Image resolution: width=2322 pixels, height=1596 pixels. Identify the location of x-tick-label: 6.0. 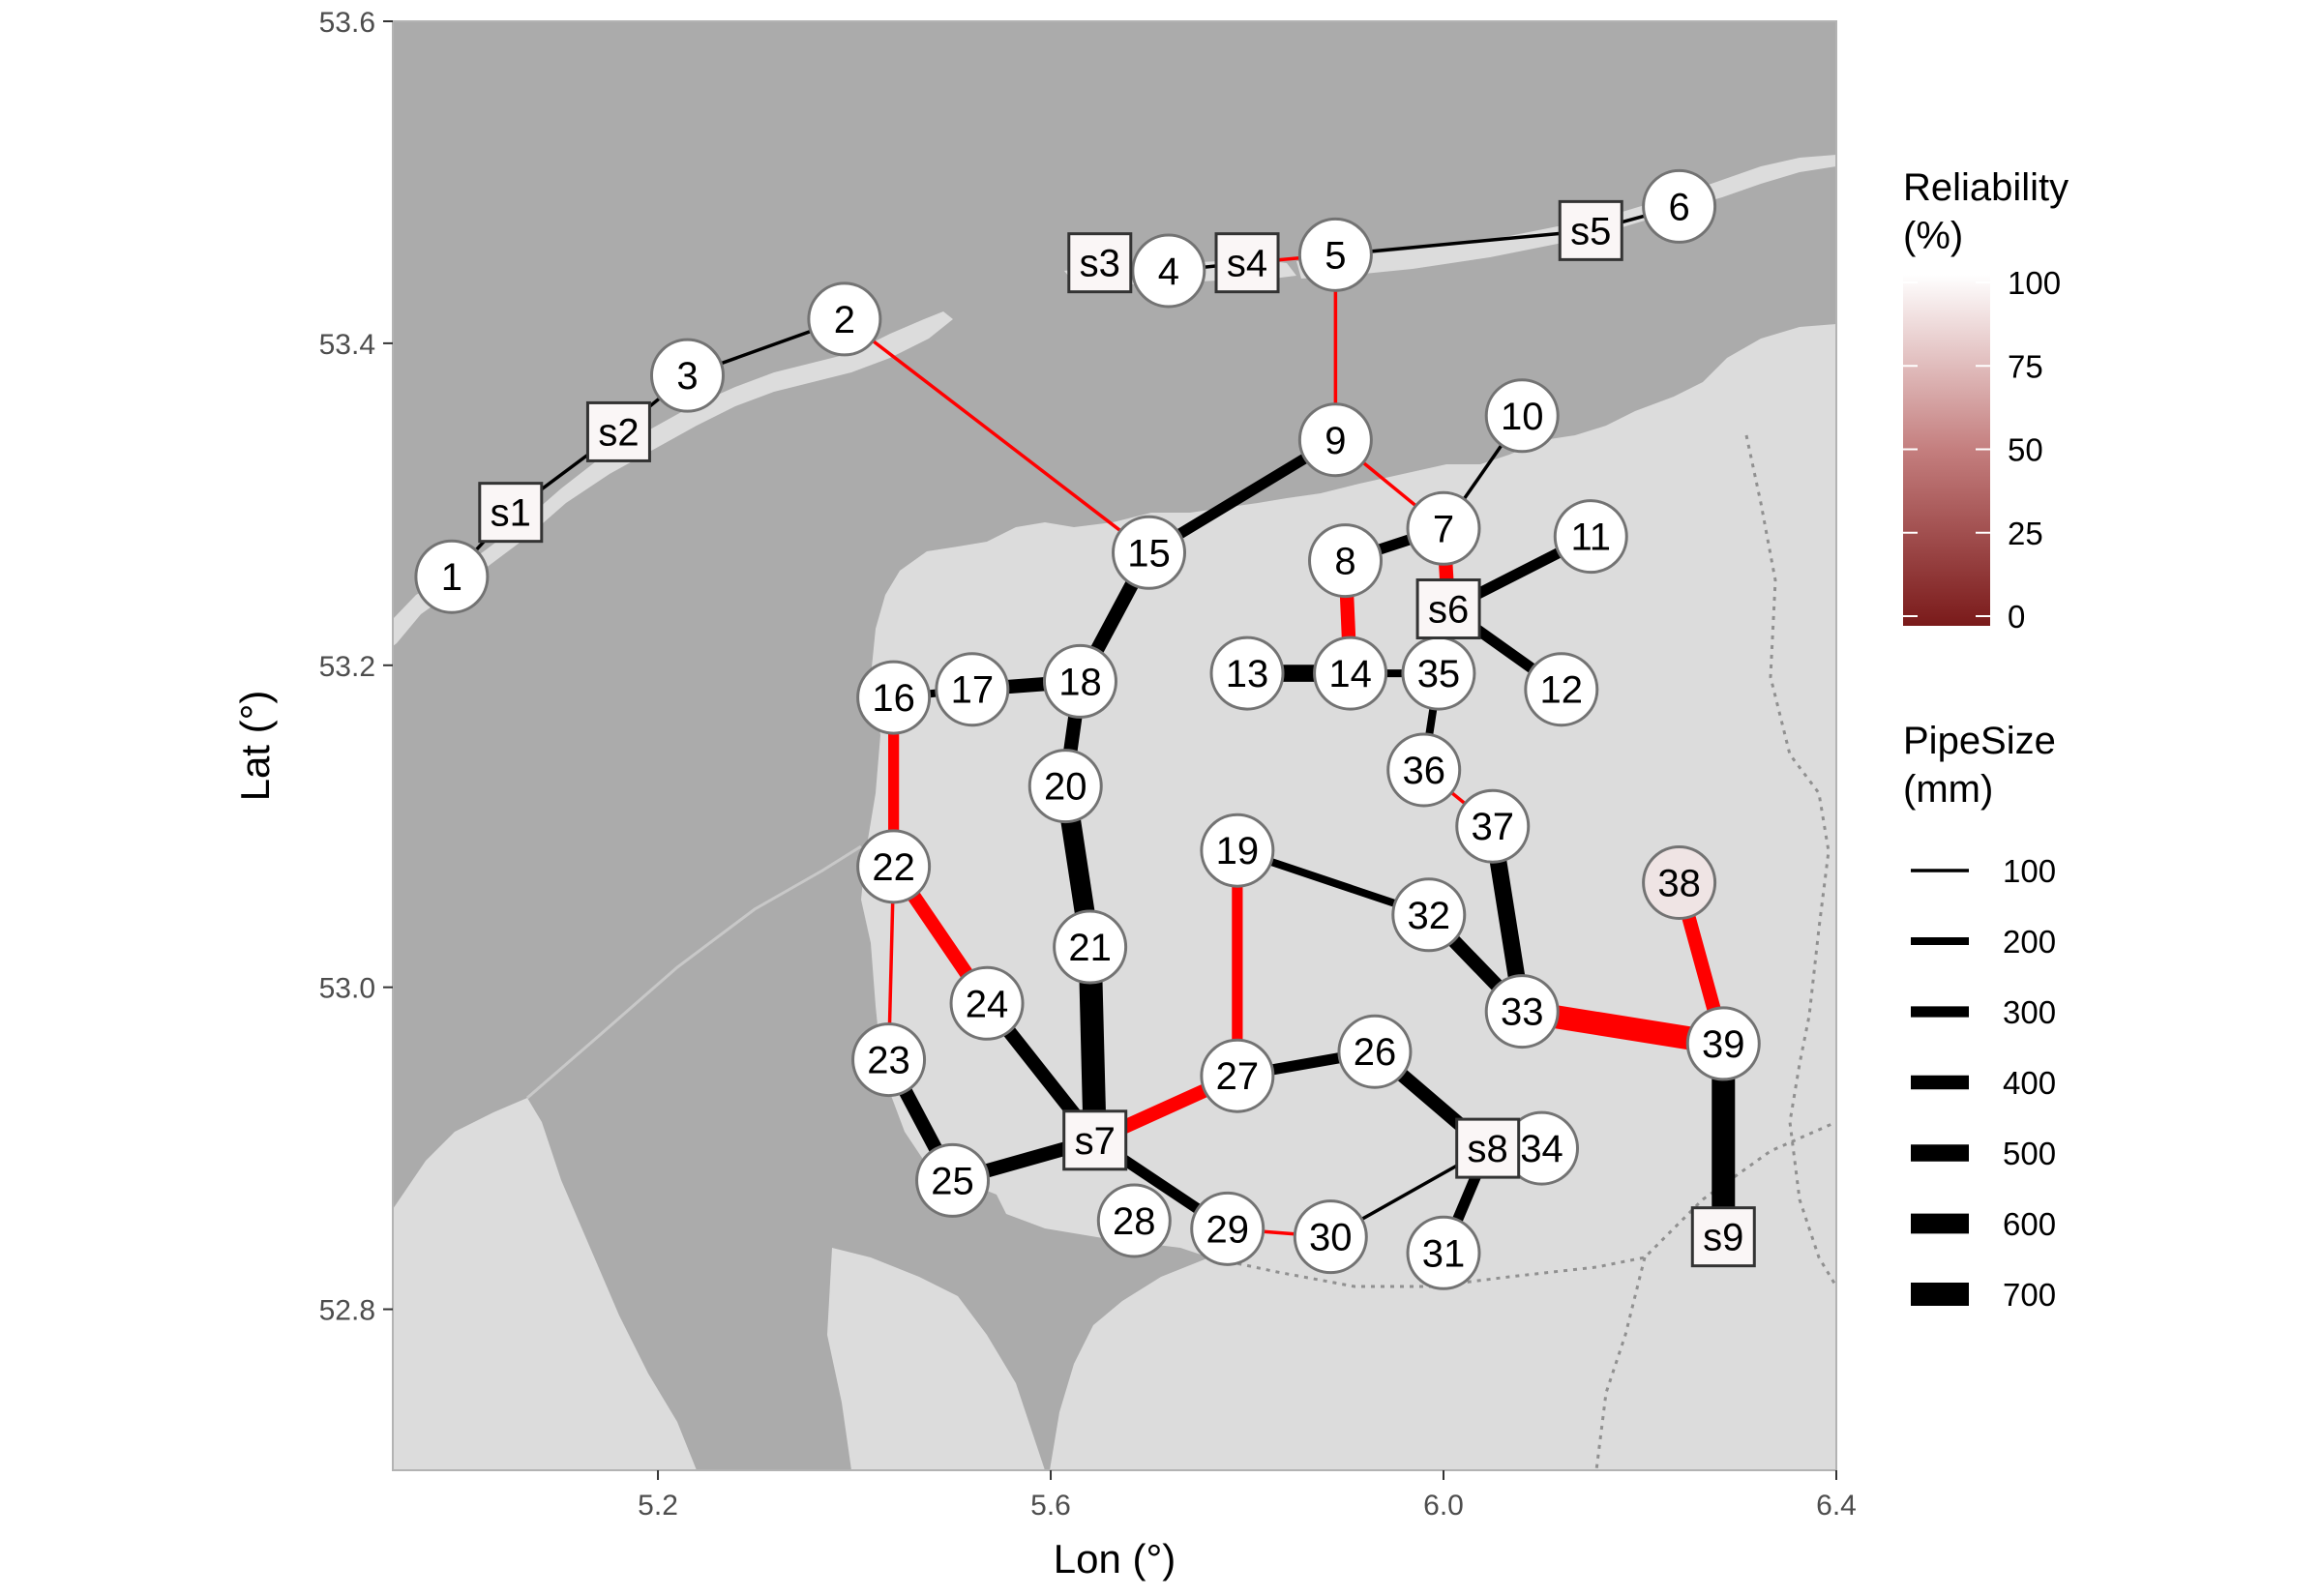
(1443, 1506).